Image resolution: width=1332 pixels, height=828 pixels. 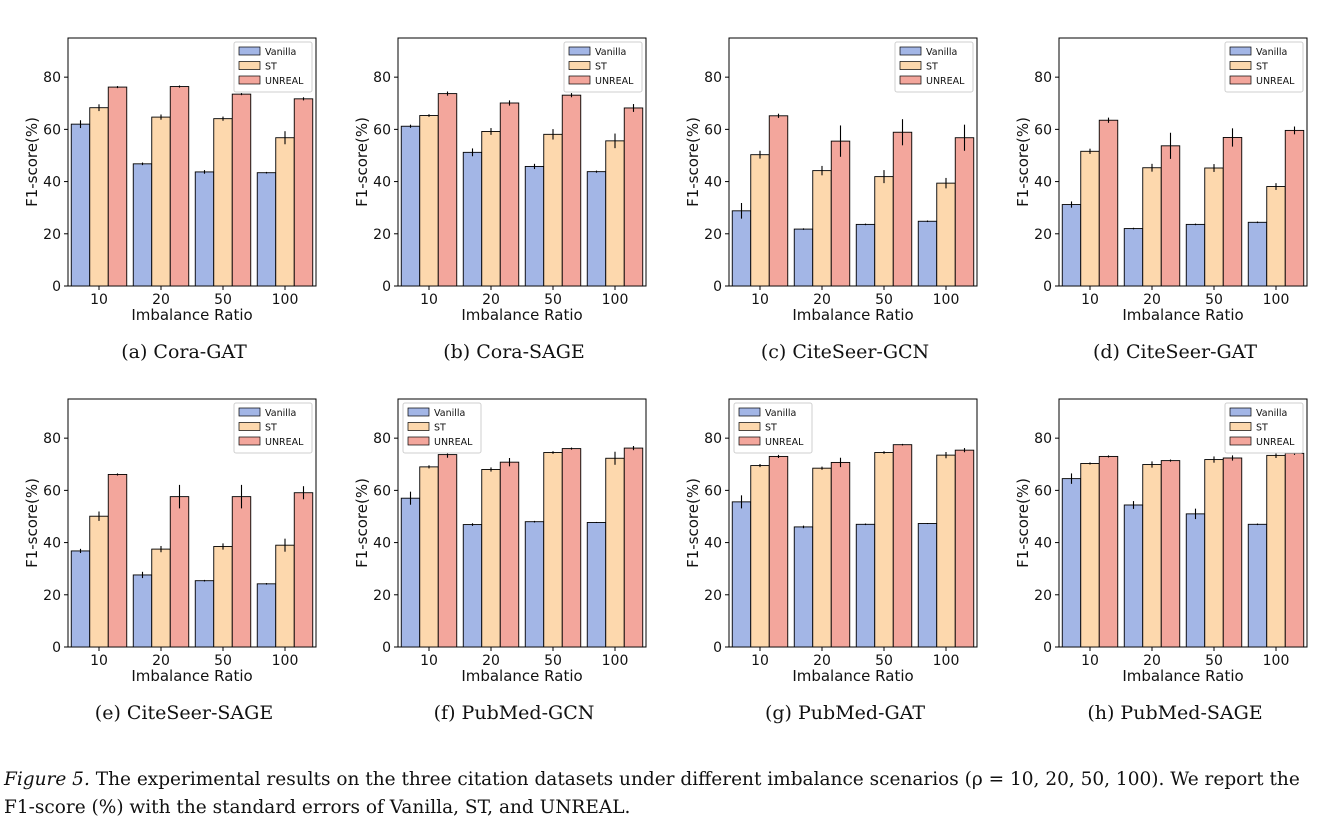 I want to click on subplot-caption: (e) CiteSeer-SAGE, so click(x=184, y=713).